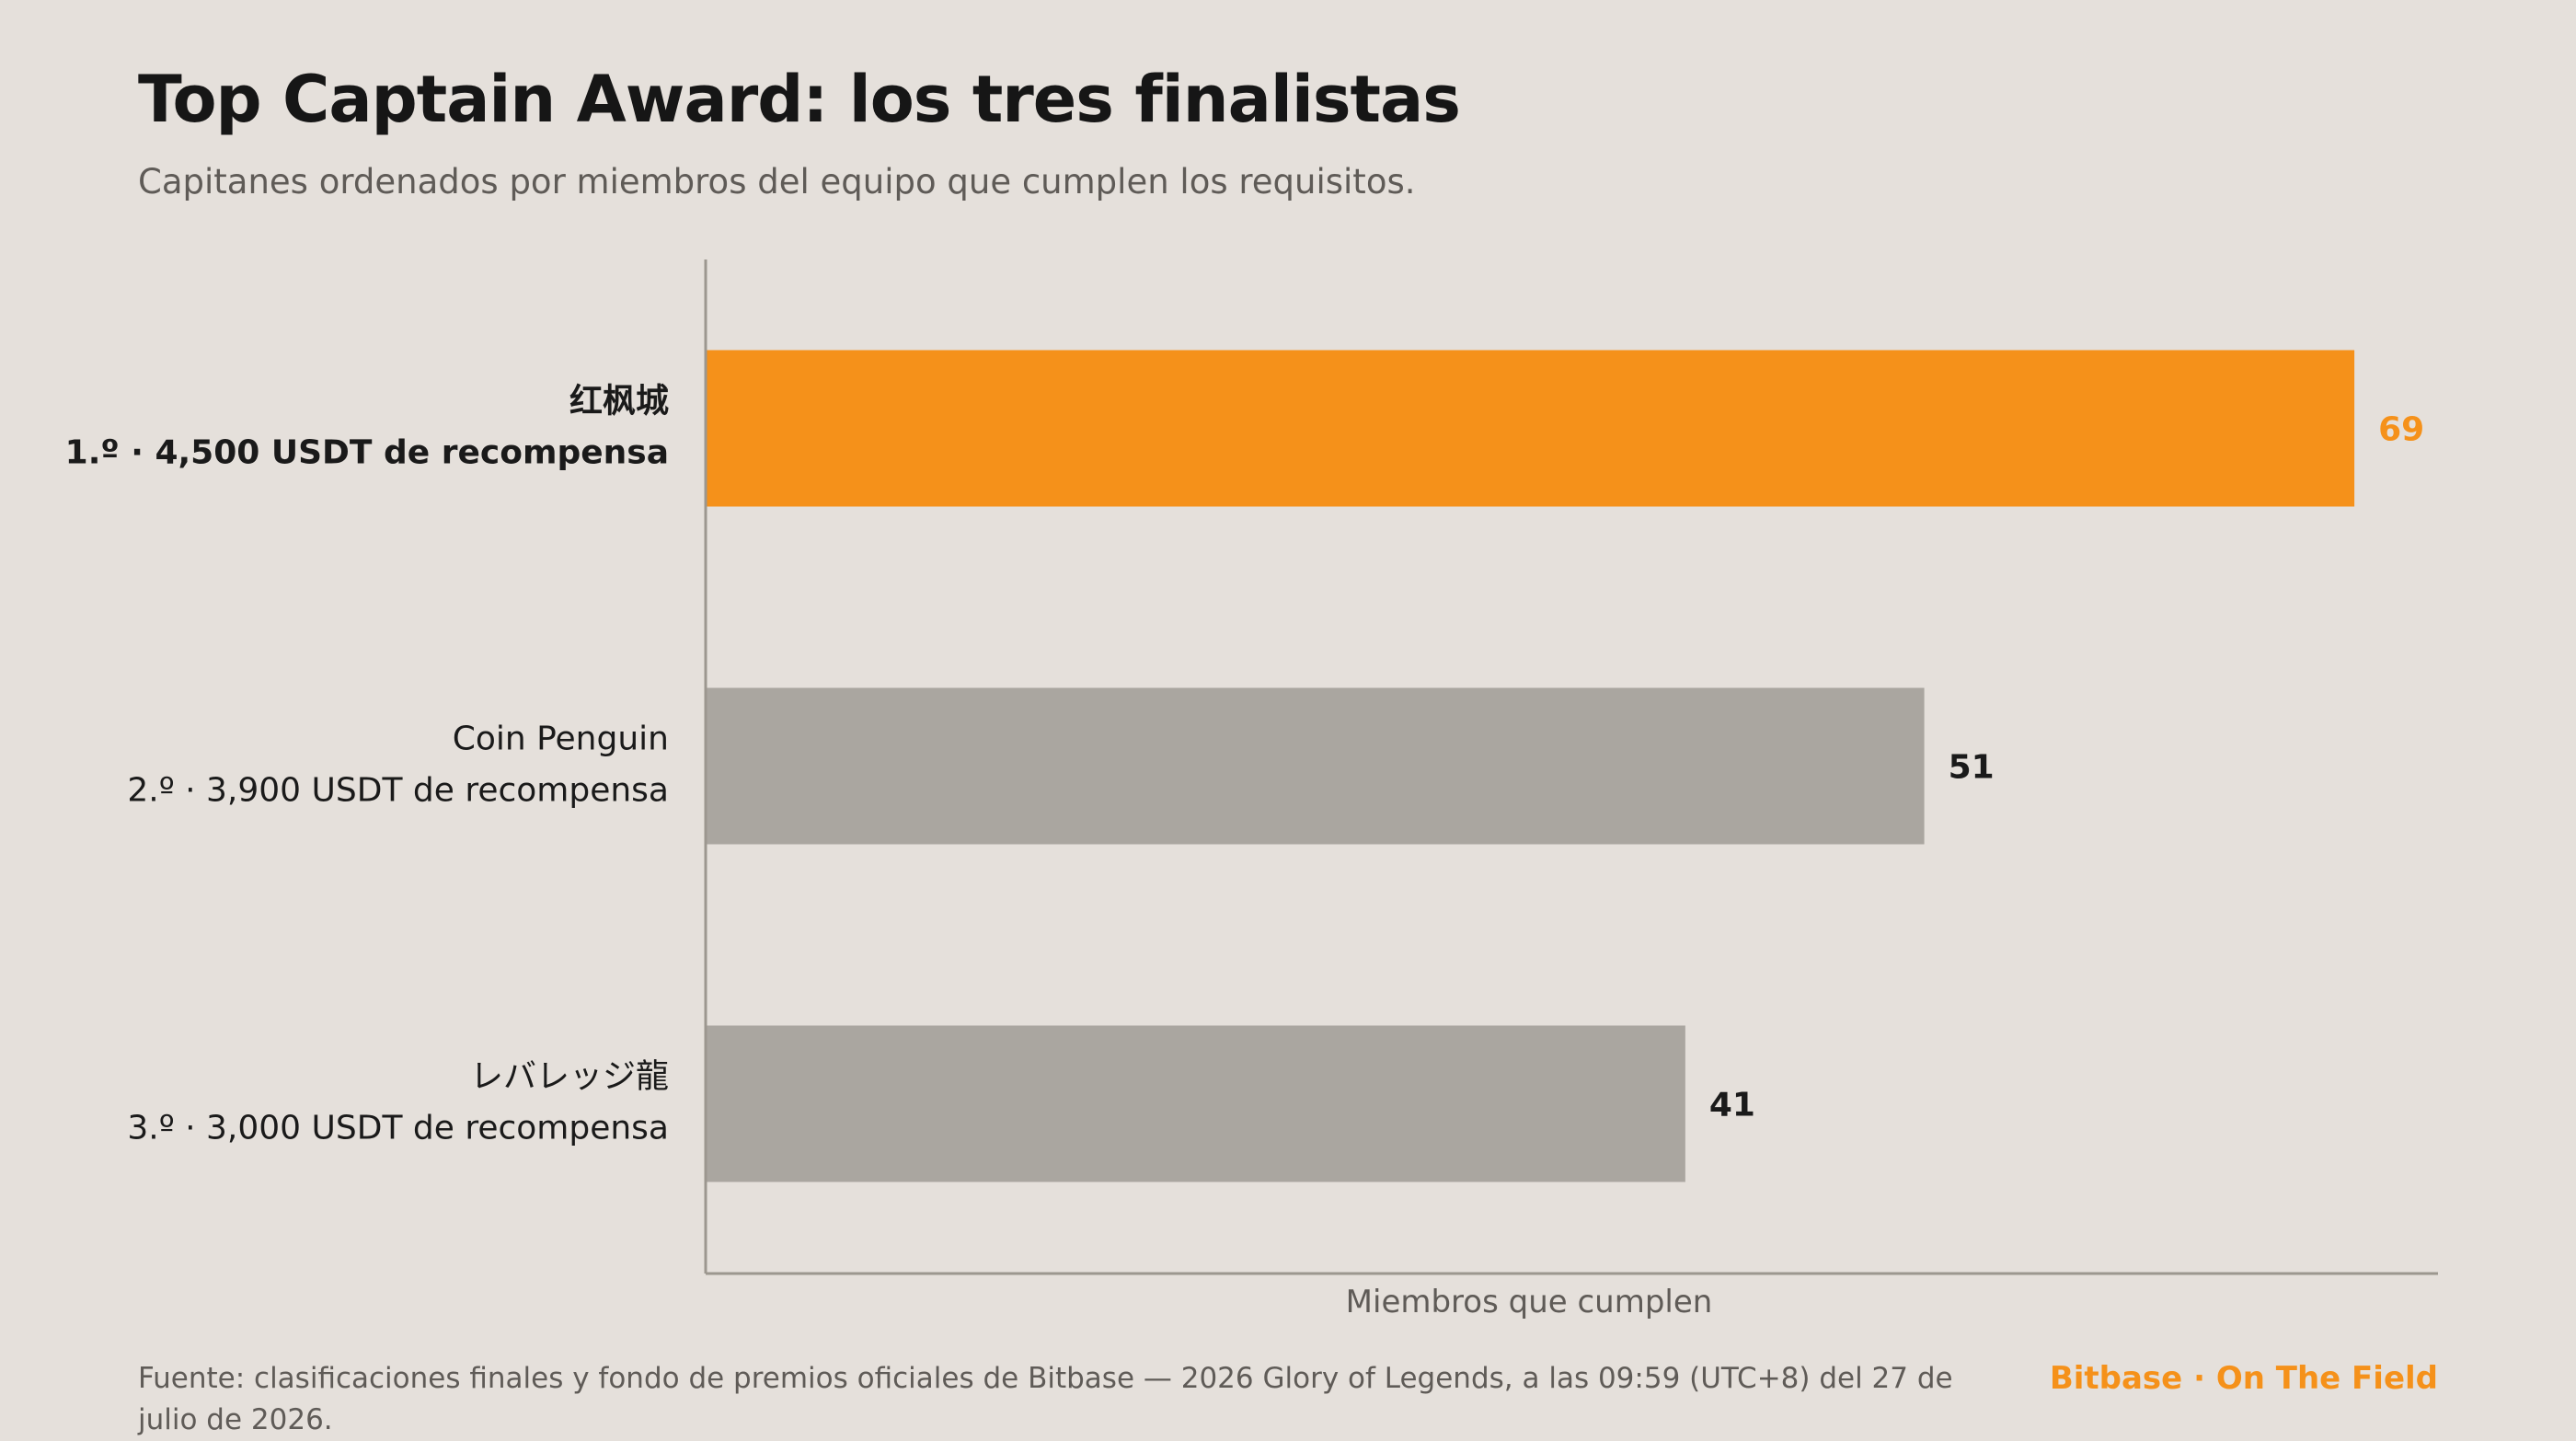 This screenshot has height=1441, width=2576. I want to click on chart-title: Top Captain Award: los tres finalistas, so click(799, 99).